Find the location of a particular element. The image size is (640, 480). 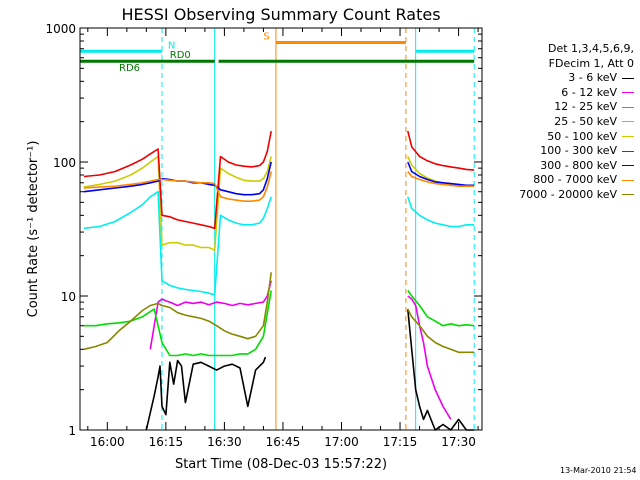

legend-entry: 6 - 12 keV is located at coordinates (561, 93).